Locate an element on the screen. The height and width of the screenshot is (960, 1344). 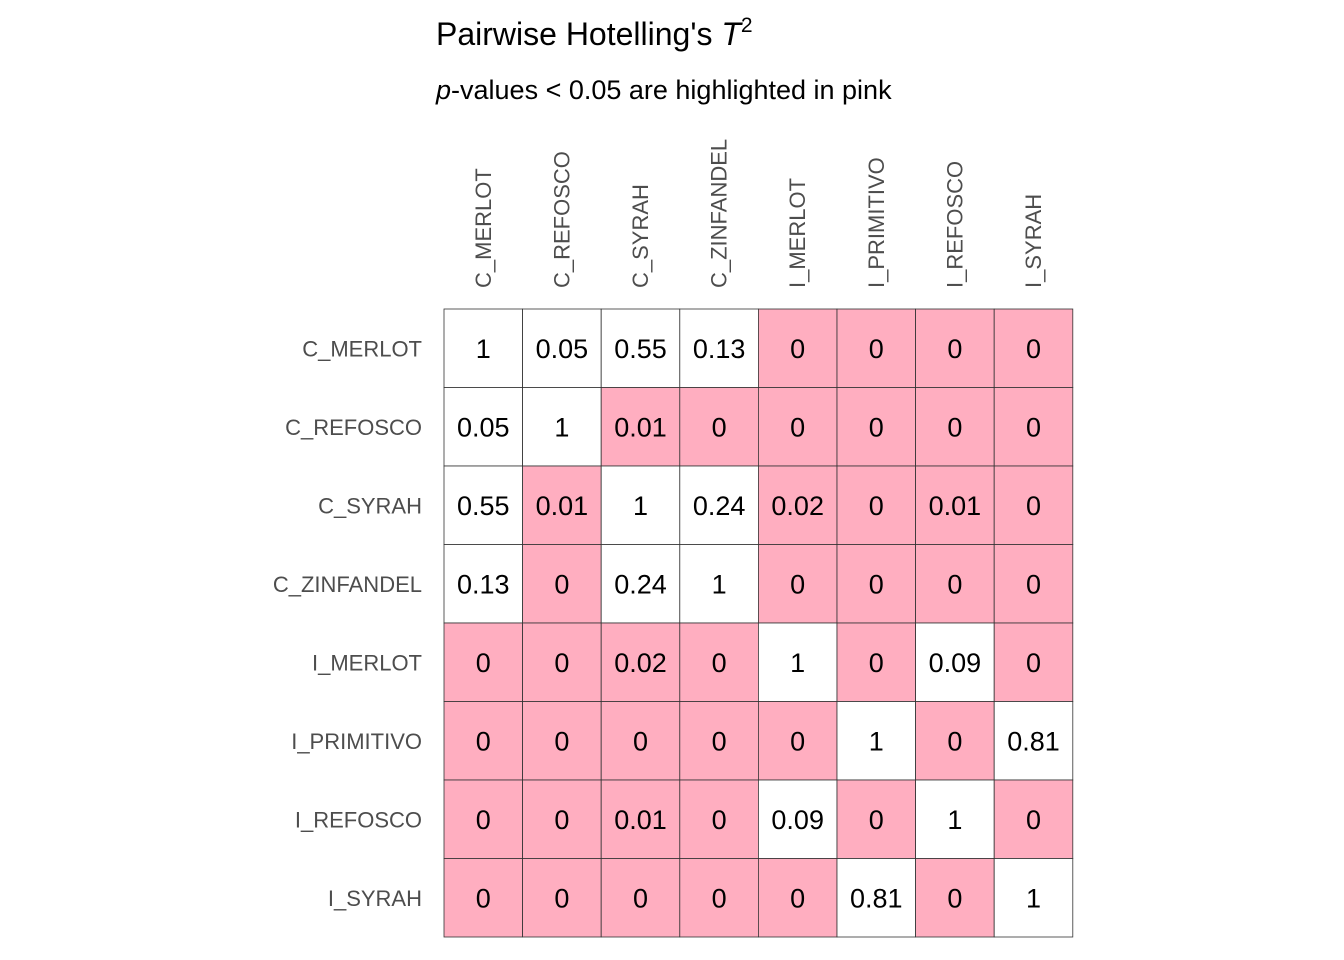
row-label-c-refosco: C_REFOSCO is located at coordinates (353, 427).